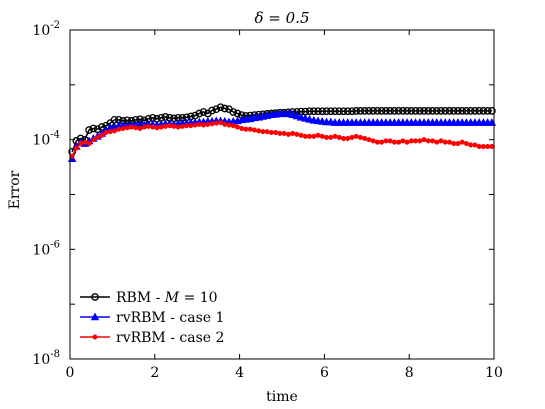 This screenshot has width=545, height=409. What do you see at coordinates (409, 373) in the screenshot?
I see `x-tick-label: 8` at bounding box center [409, 373].